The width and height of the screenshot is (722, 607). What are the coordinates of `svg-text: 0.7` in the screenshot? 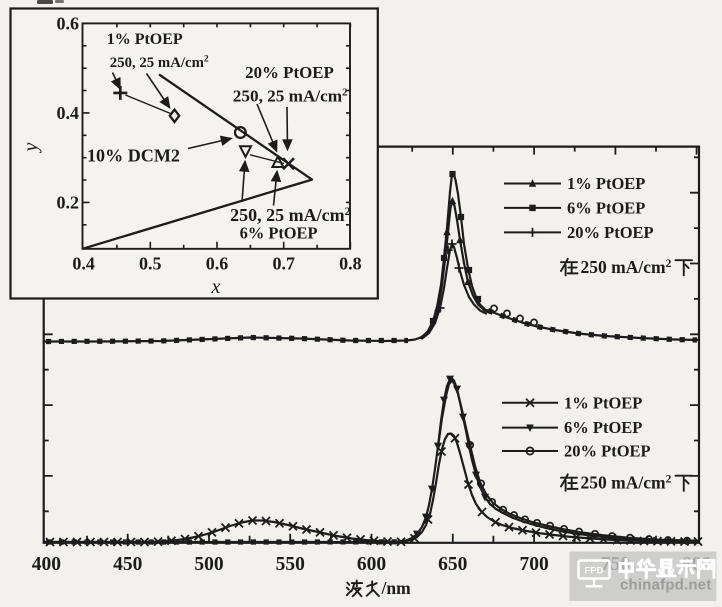 It's located at (283, 264).